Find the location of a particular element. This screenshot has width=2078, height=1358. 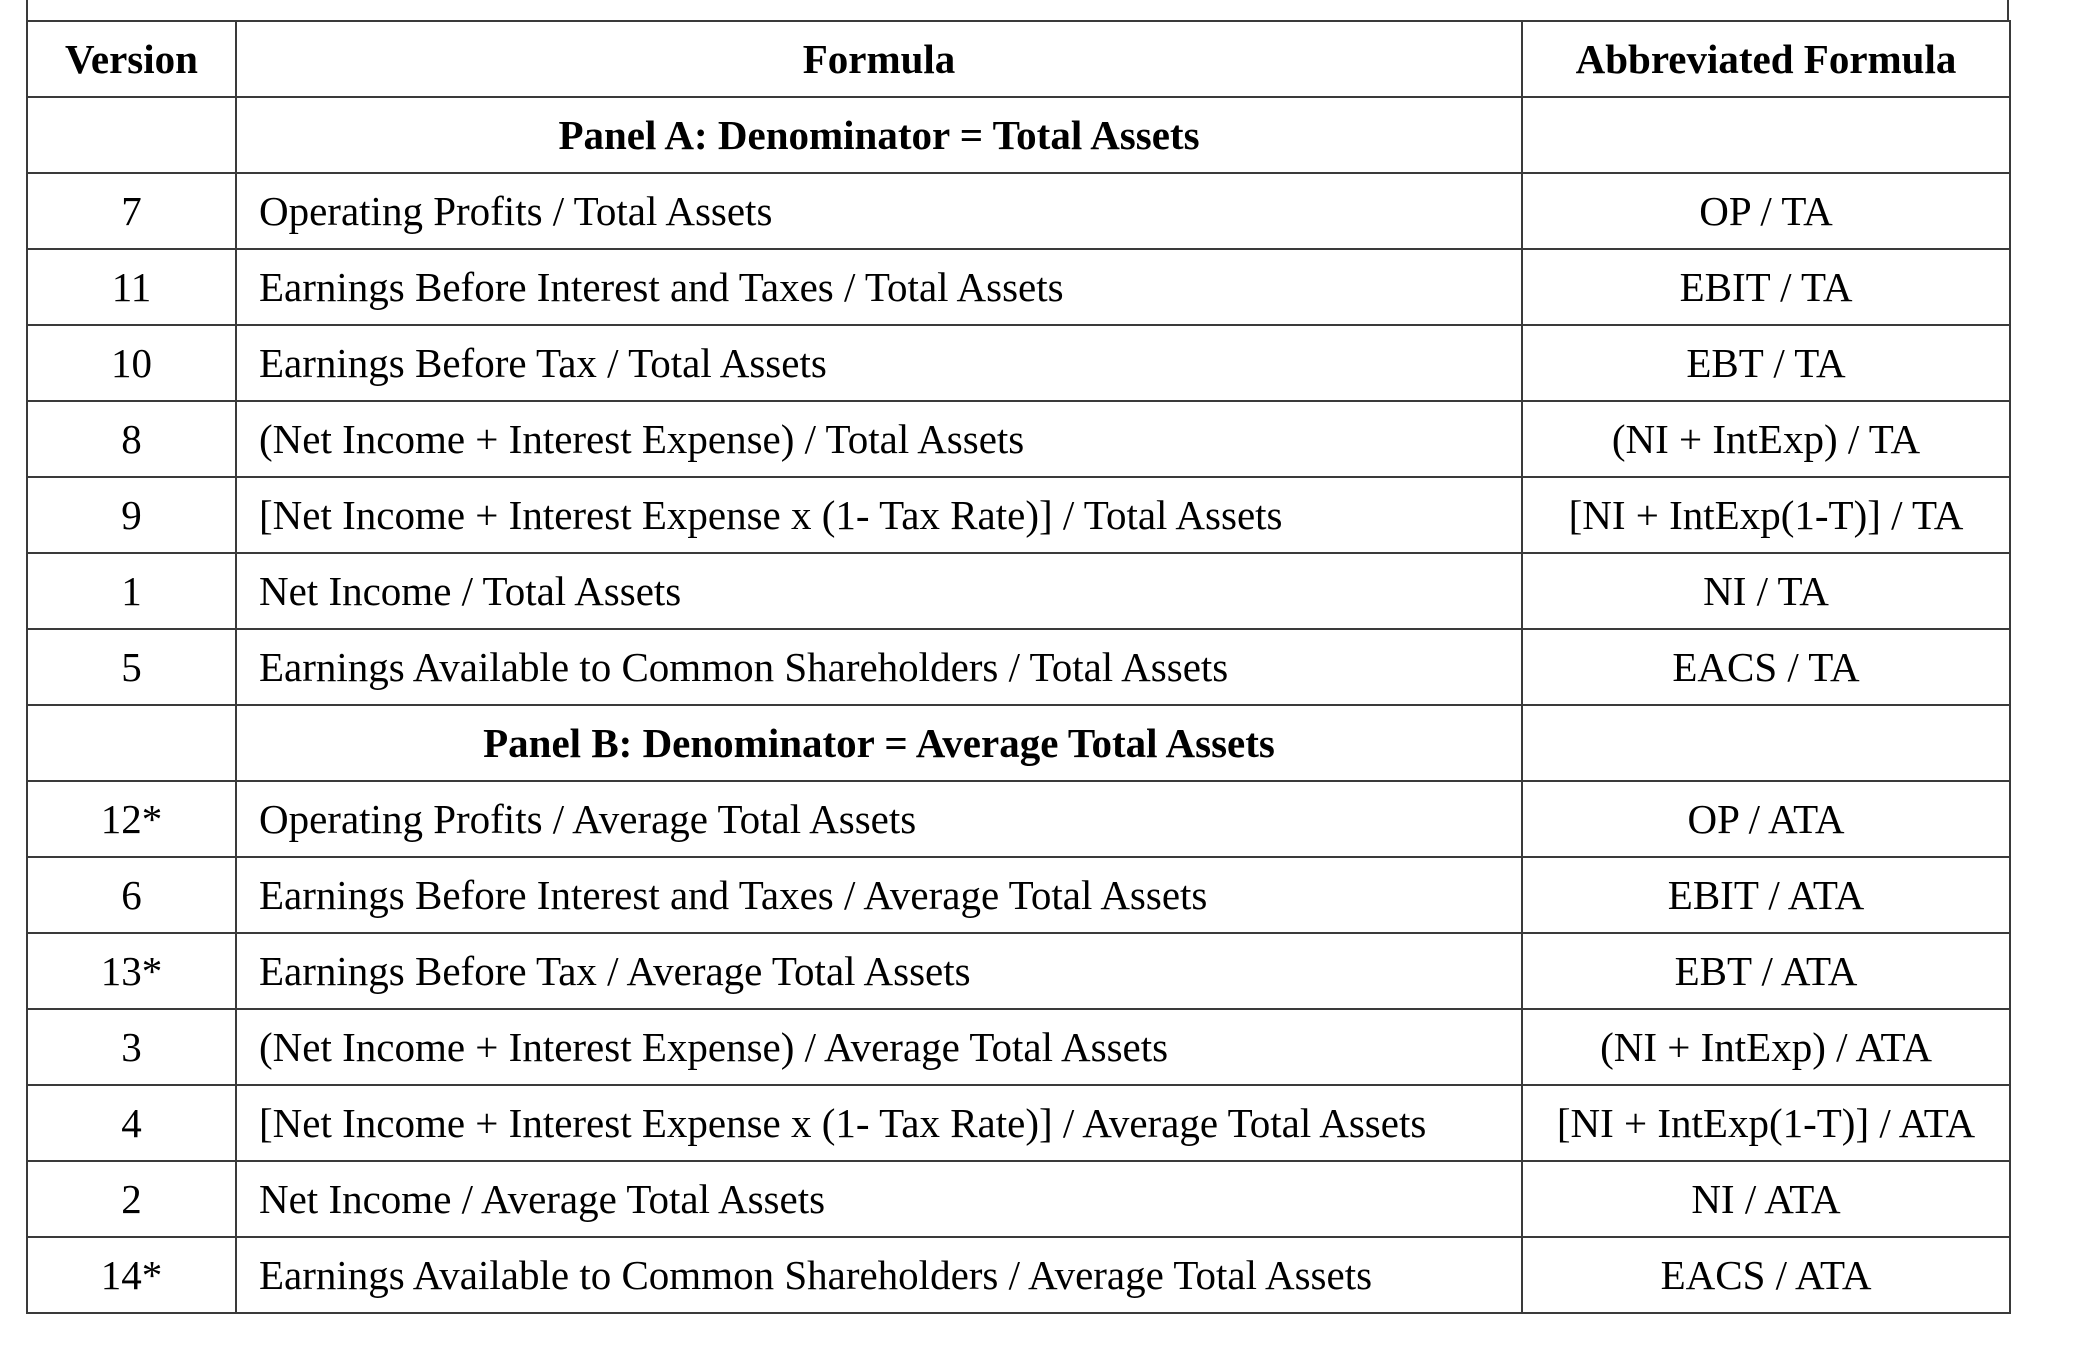

panel-a-title: Panel A: Denominator = Total Assets is located at coordinates (879, 135).